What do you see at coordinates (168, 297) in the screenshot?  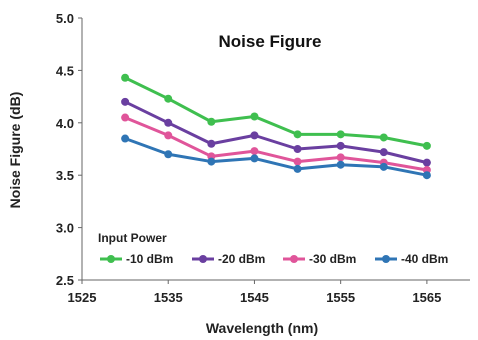 I see `x-tick-label: 1535` at bounding box center [168, 297].